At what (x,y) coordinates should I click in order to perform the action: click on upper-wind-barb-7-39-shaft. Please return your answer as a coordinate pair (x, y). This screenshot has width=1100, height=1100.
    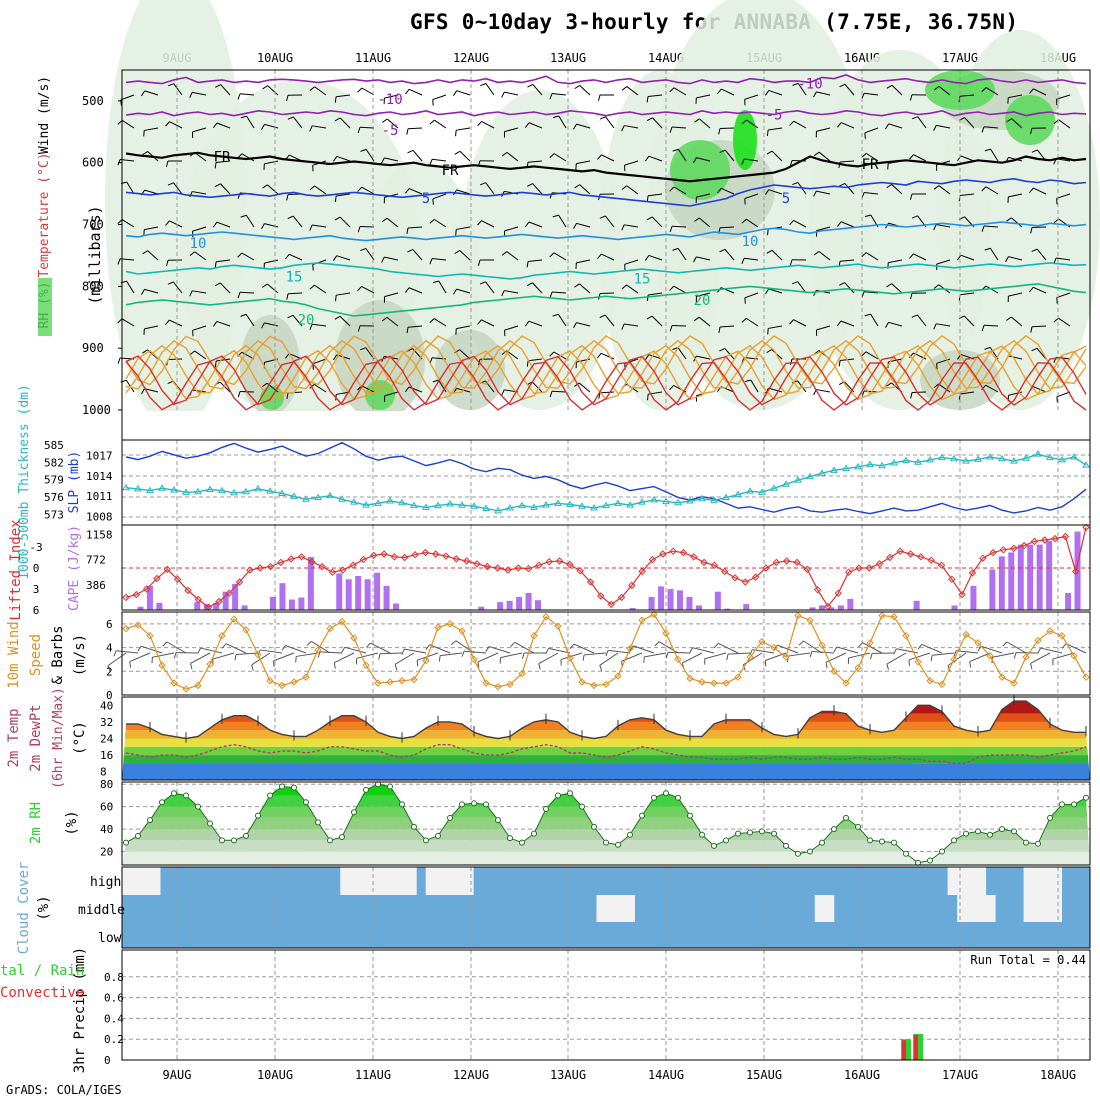
    Looking at the image, I should click on (1064, 322).